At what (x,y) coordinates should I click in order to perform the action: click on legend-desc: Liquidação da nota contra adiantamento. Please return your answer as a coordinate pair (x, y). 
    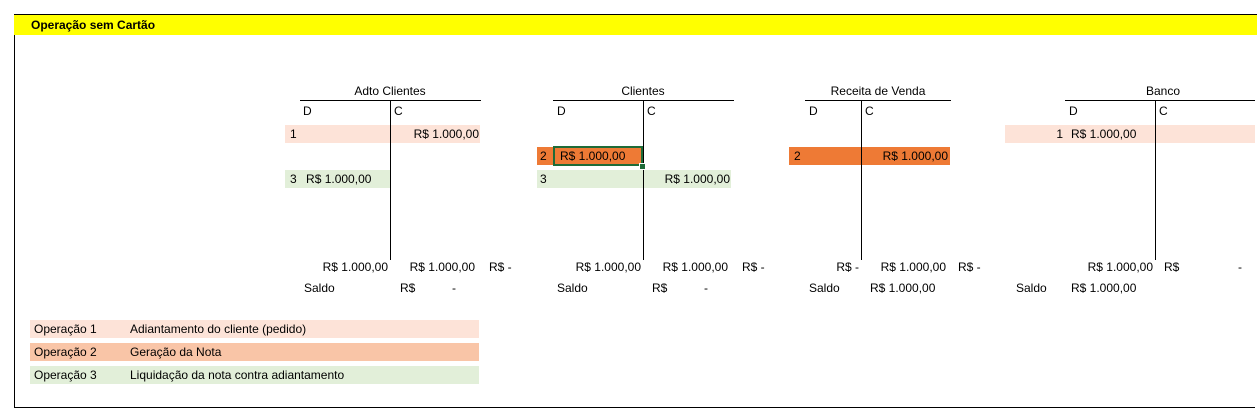
    Looking at the image, I should click on (237, 375).